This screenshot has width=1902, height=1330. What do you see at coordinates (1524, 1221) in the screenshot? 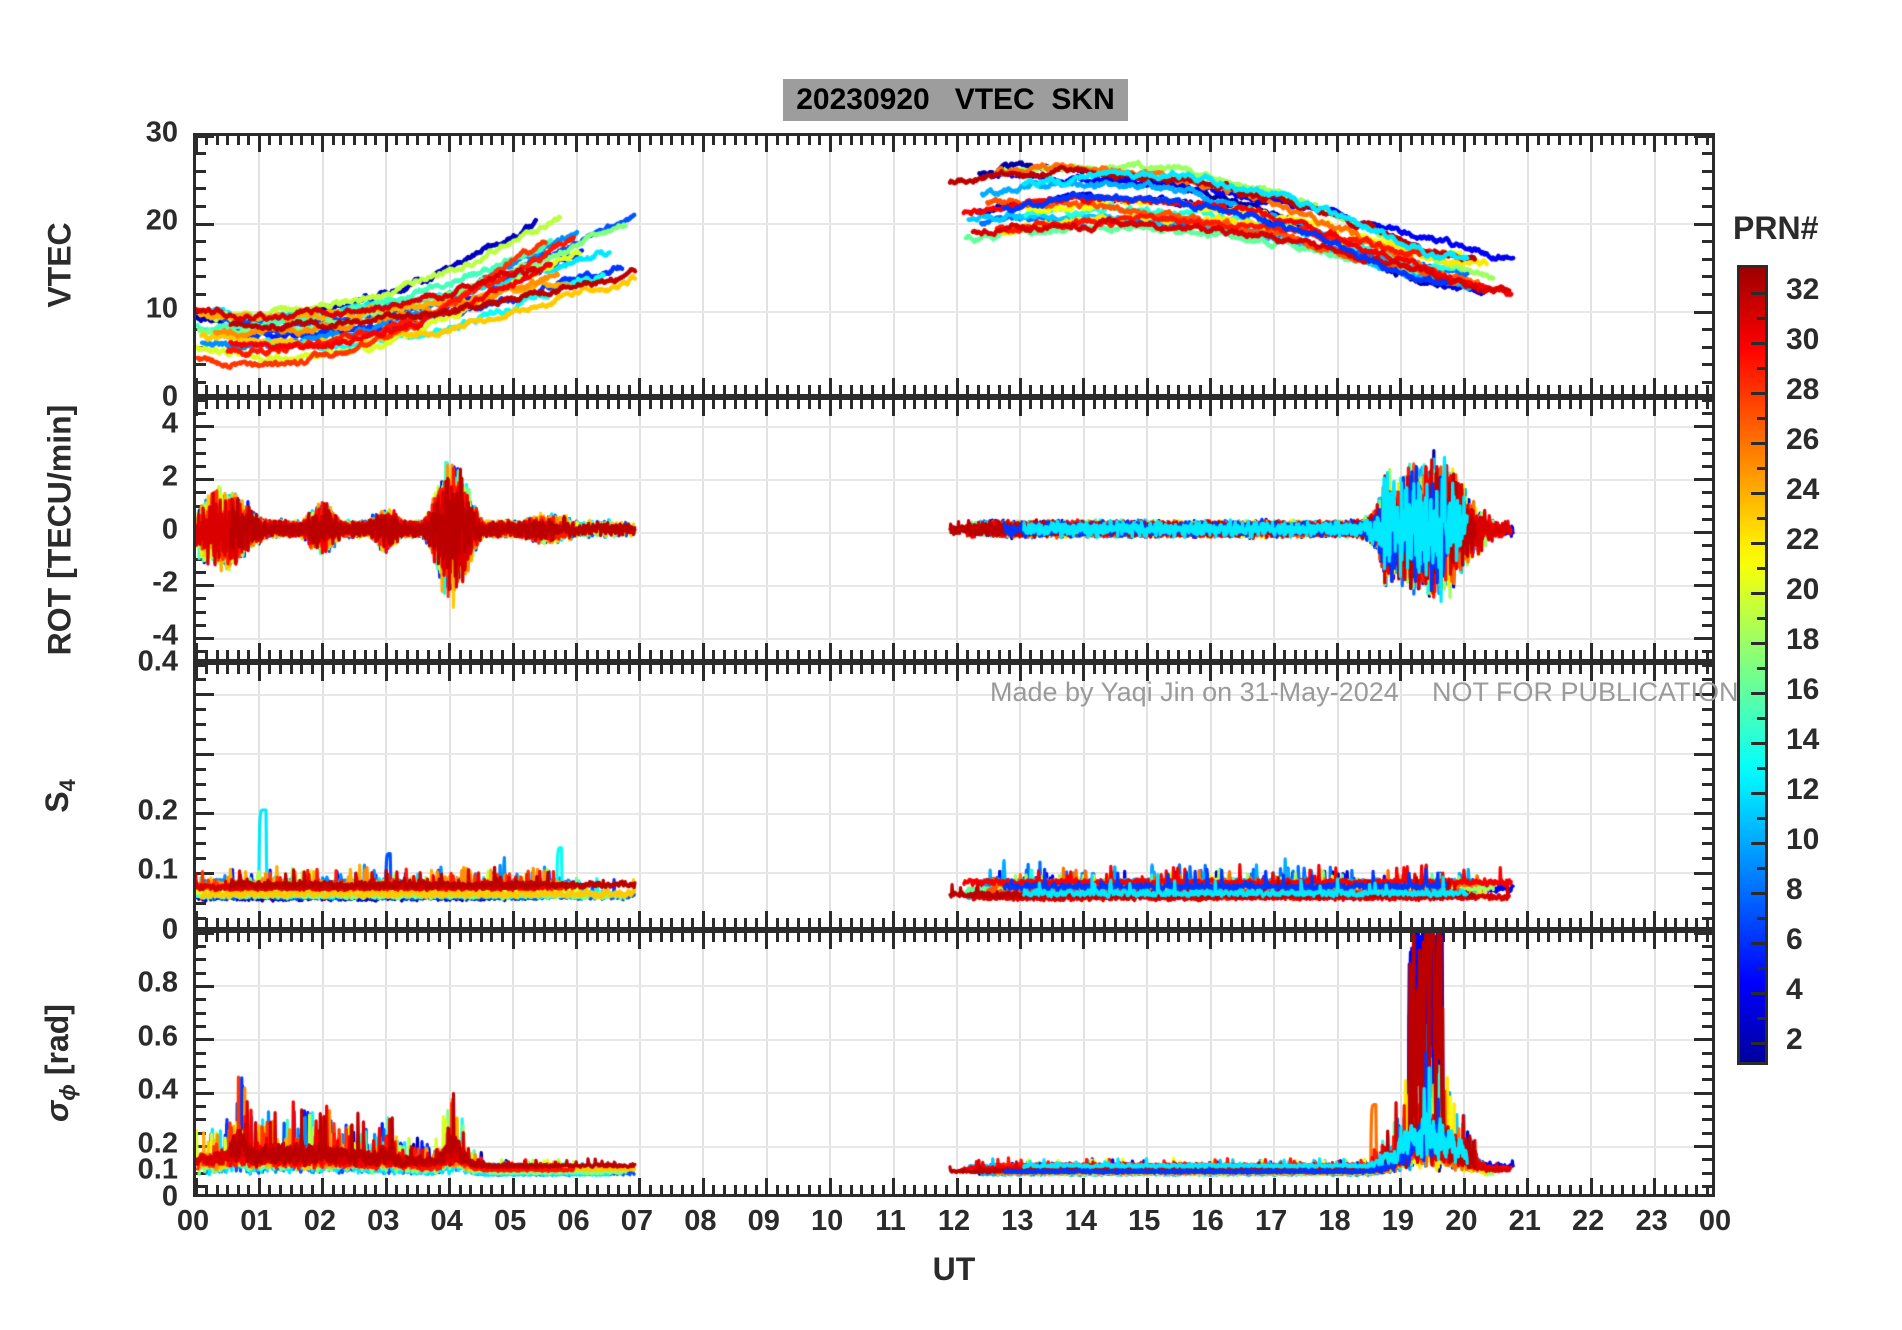
I see `x-tick-label: 21` at bounding box center [1524, 1221].